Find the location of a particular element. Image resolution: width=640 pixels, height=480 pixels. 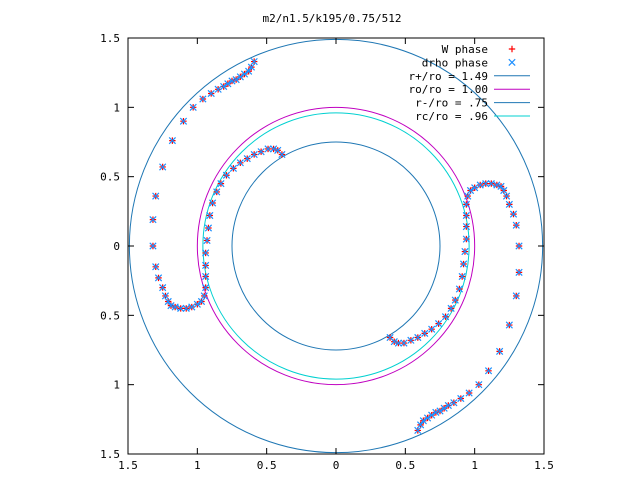

legend-label: r+/ro = 1.49 is located at coordinates (448, 76).